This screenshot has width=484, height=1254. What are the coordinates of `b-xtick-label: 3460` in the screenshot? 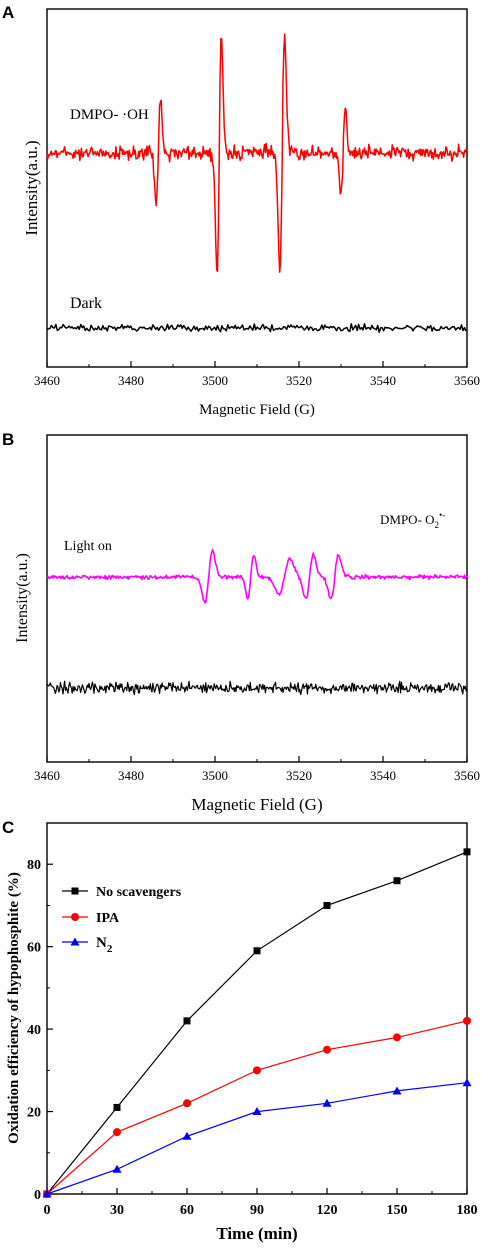 It's located at (47, 775).